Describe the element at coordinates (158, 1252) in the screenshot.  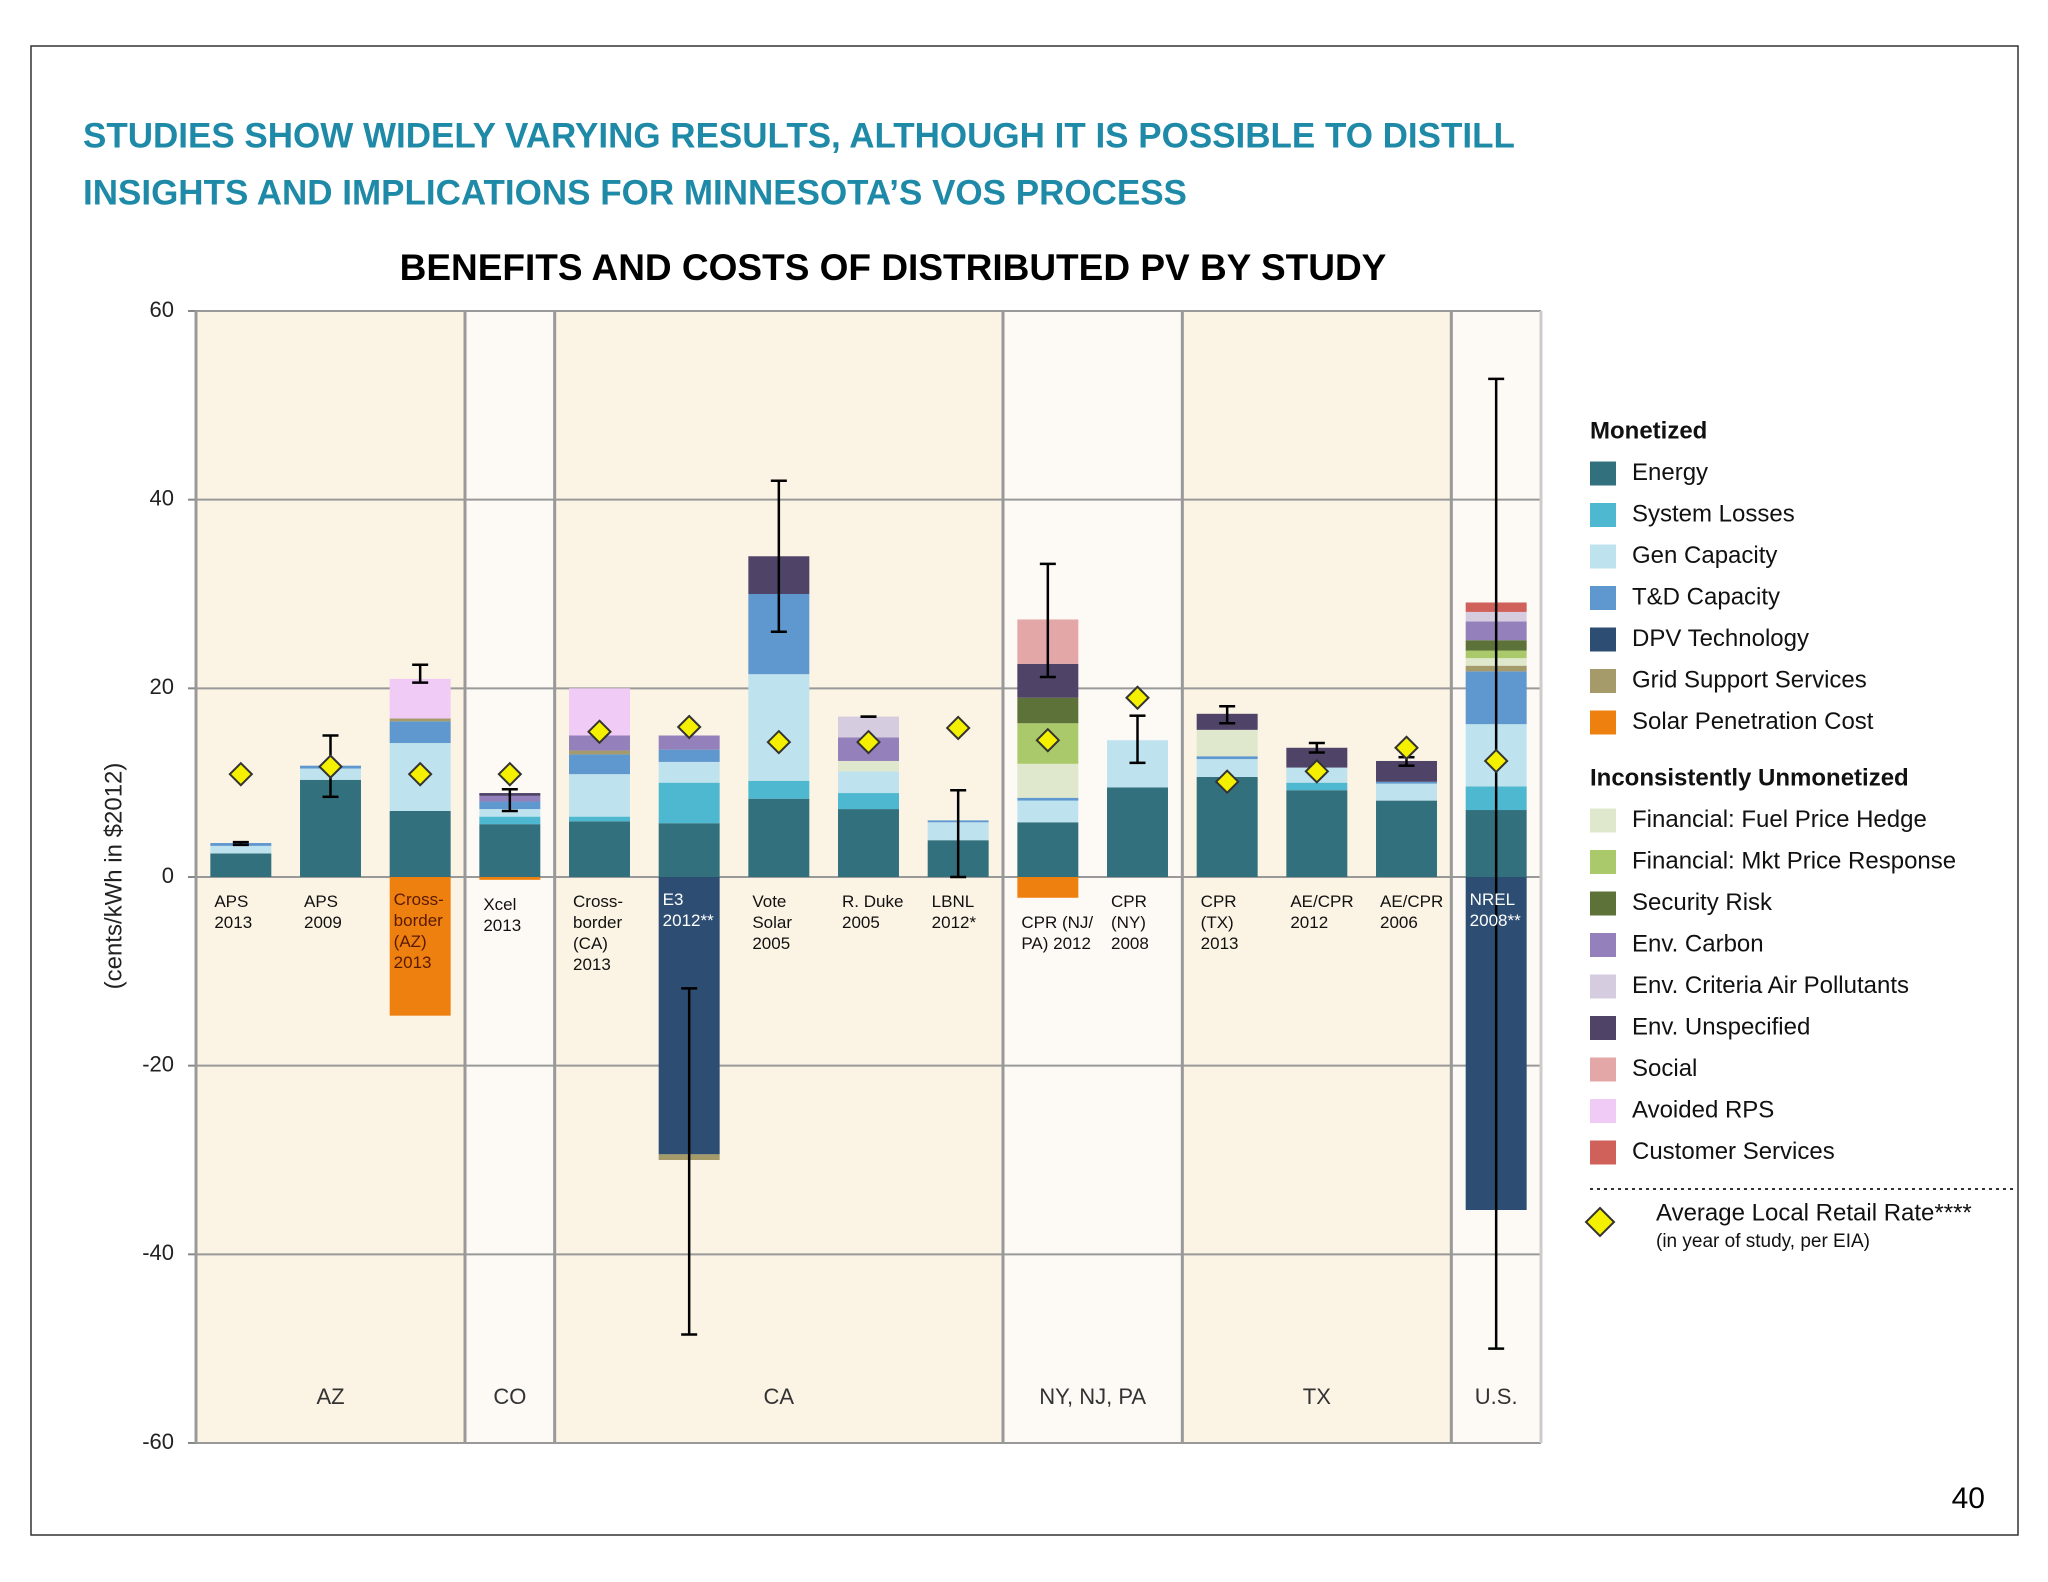
I see `y-tick-label: -40` at that location.